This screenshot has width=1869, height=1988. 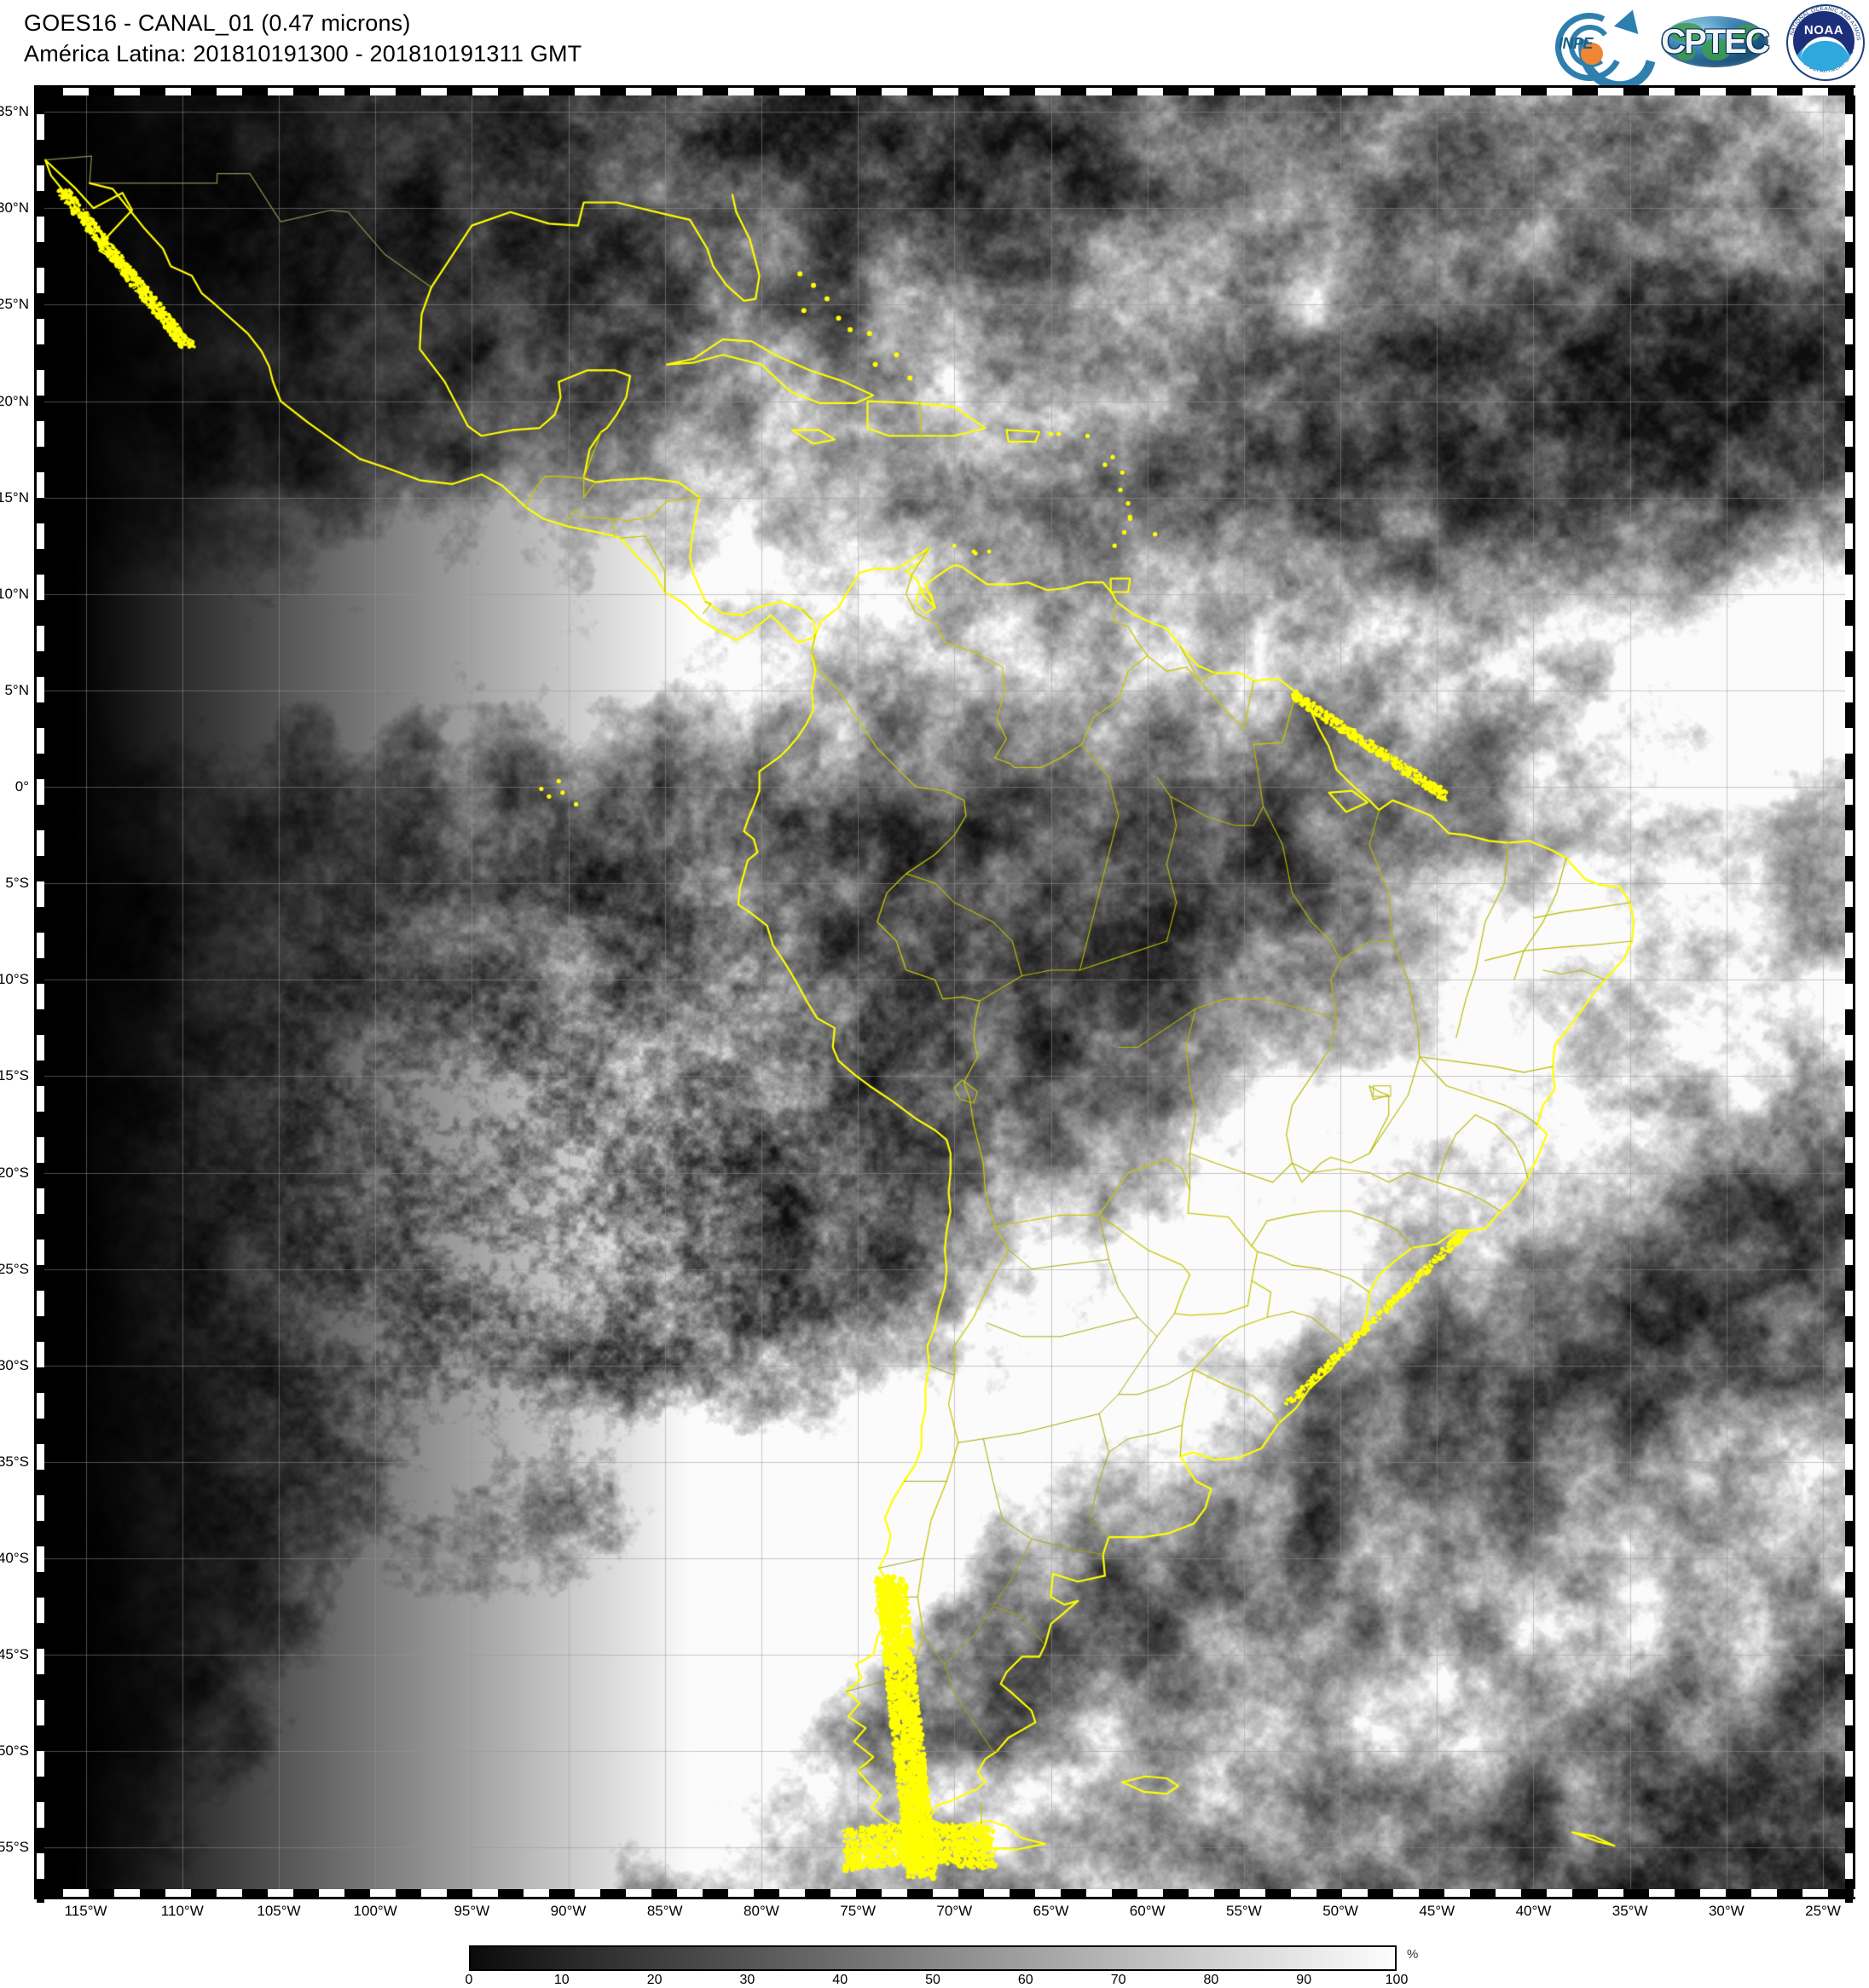 What do you see at coordinates (217, 23) in the screenshot?
I see `product-title: GOES16 - CANAL_01 (0.47 microns)` at bounding box center [217, 23].